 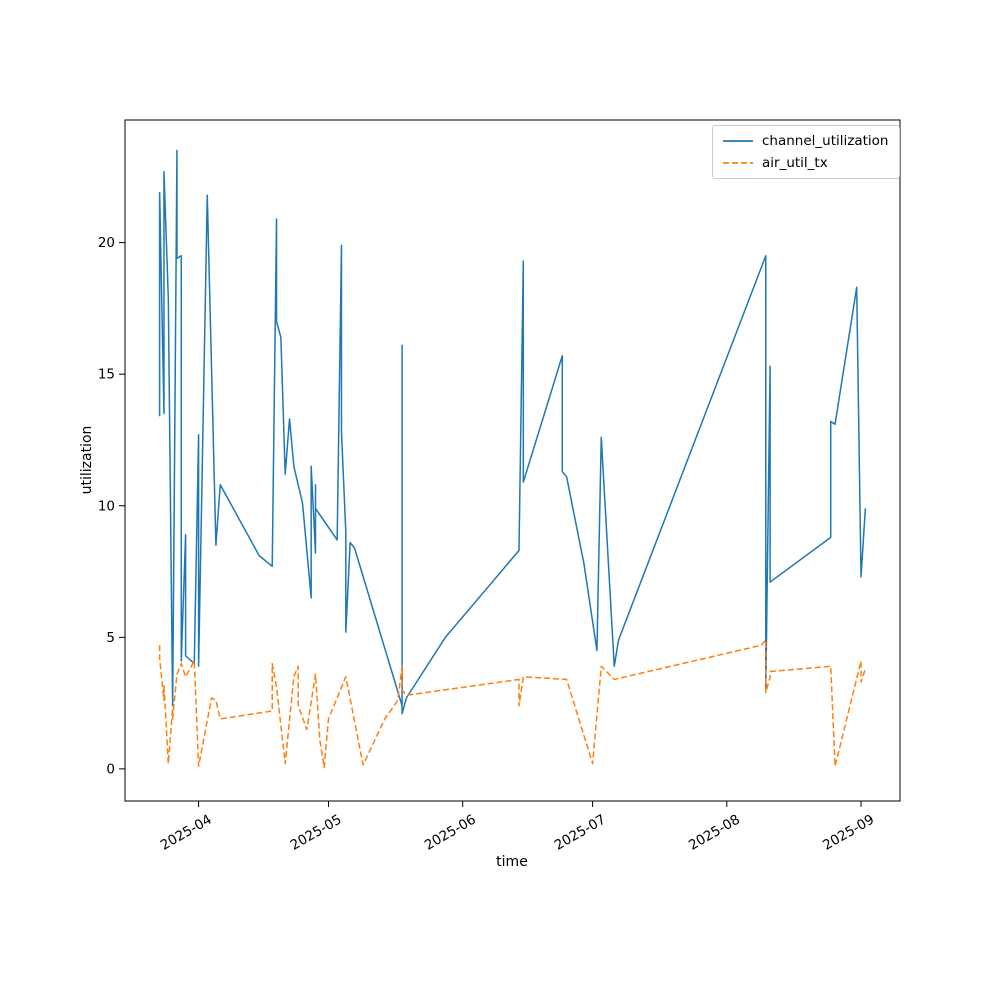 I want to click on legend-item-air-util-tx: air_util_tx, so click(x=805, y=163).